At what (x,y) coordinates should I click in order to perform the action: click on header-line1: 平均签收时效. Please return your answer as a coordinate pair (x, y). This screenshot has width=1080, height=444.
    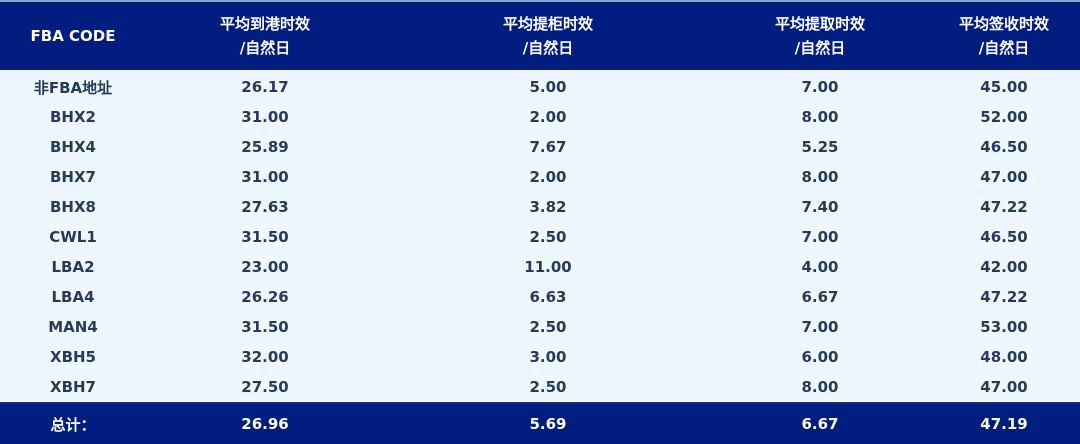
    Looking at the image, I should click on (1003, 24).